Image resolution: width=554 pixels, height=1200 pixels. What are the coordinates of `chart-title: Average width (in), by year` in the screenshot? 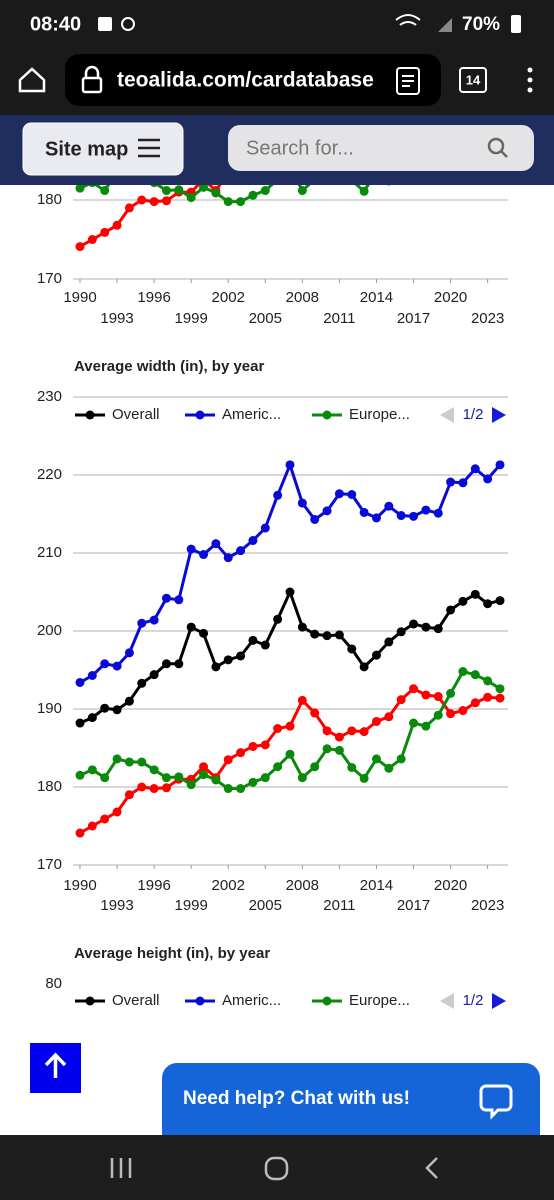 It's located at (169, 366).